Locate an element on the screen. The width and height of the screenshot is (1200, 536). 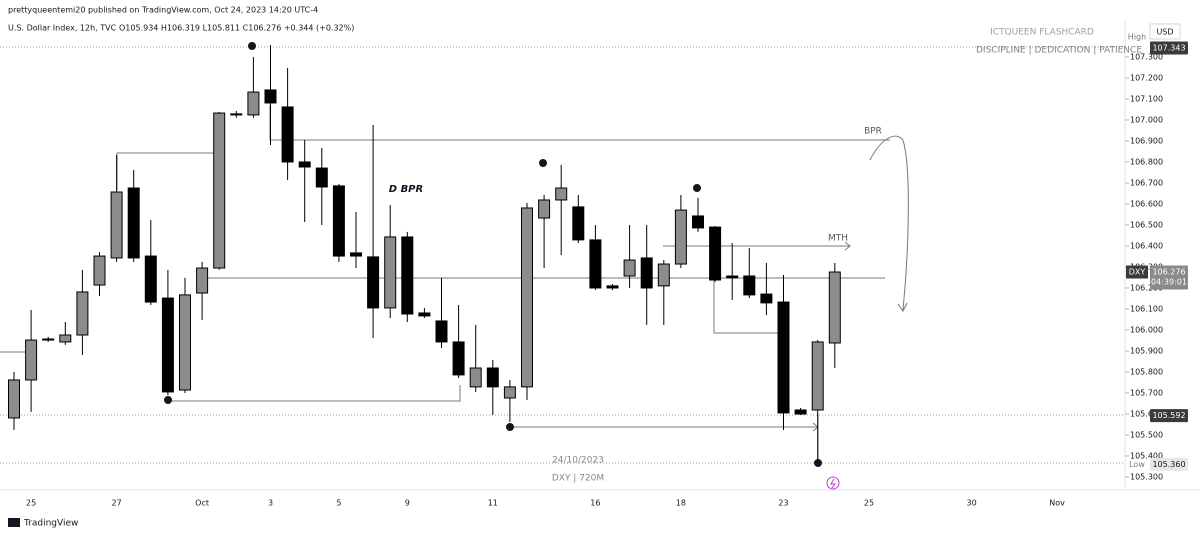
y-tick-label: 105.400 is located at coordinates (1146, 455).